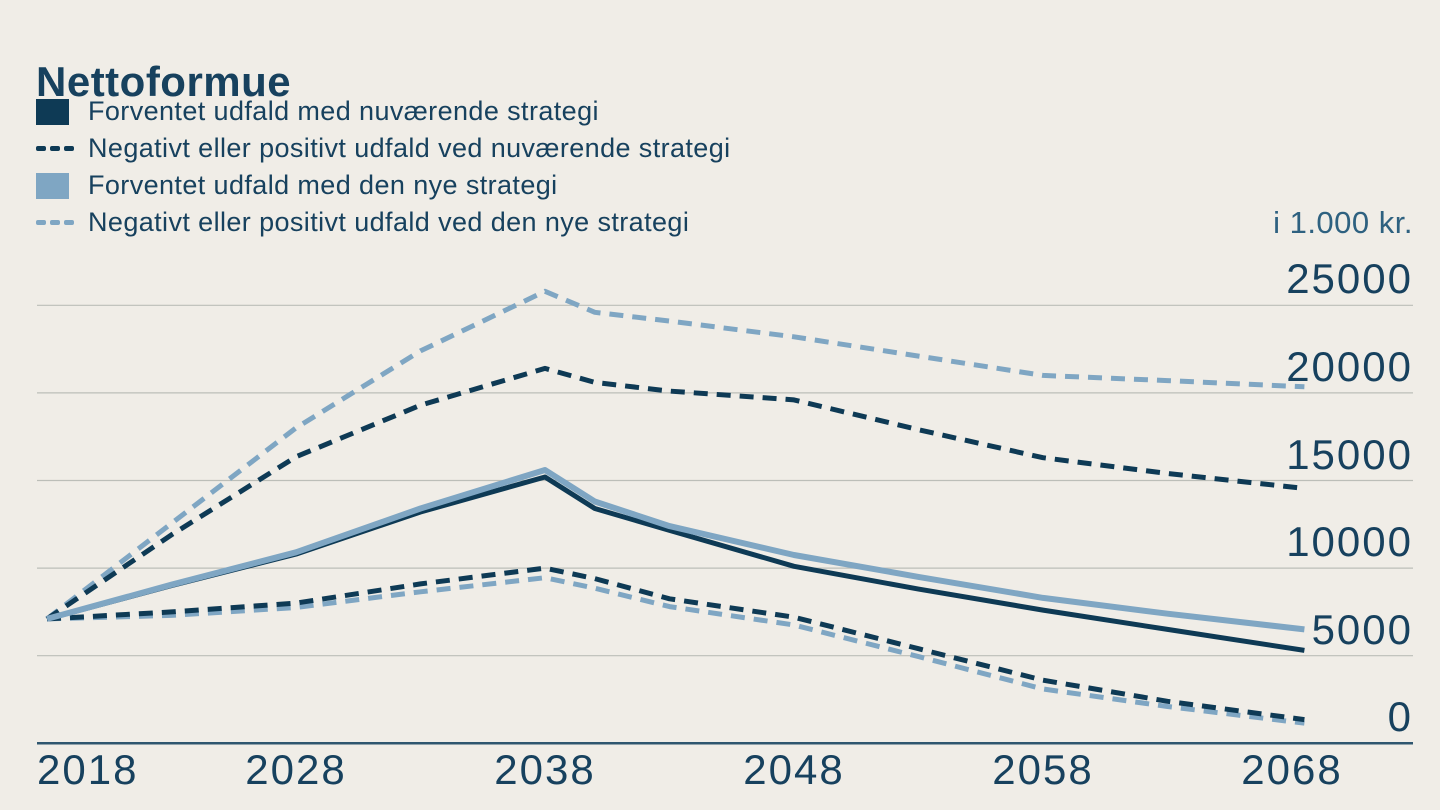 The height and width of the screenshot is (810, 1440). What do you see at coordinates (1400, 717) in the screenshot?
I see `y-tick-label: 0` at bounding box center [1400, 717].